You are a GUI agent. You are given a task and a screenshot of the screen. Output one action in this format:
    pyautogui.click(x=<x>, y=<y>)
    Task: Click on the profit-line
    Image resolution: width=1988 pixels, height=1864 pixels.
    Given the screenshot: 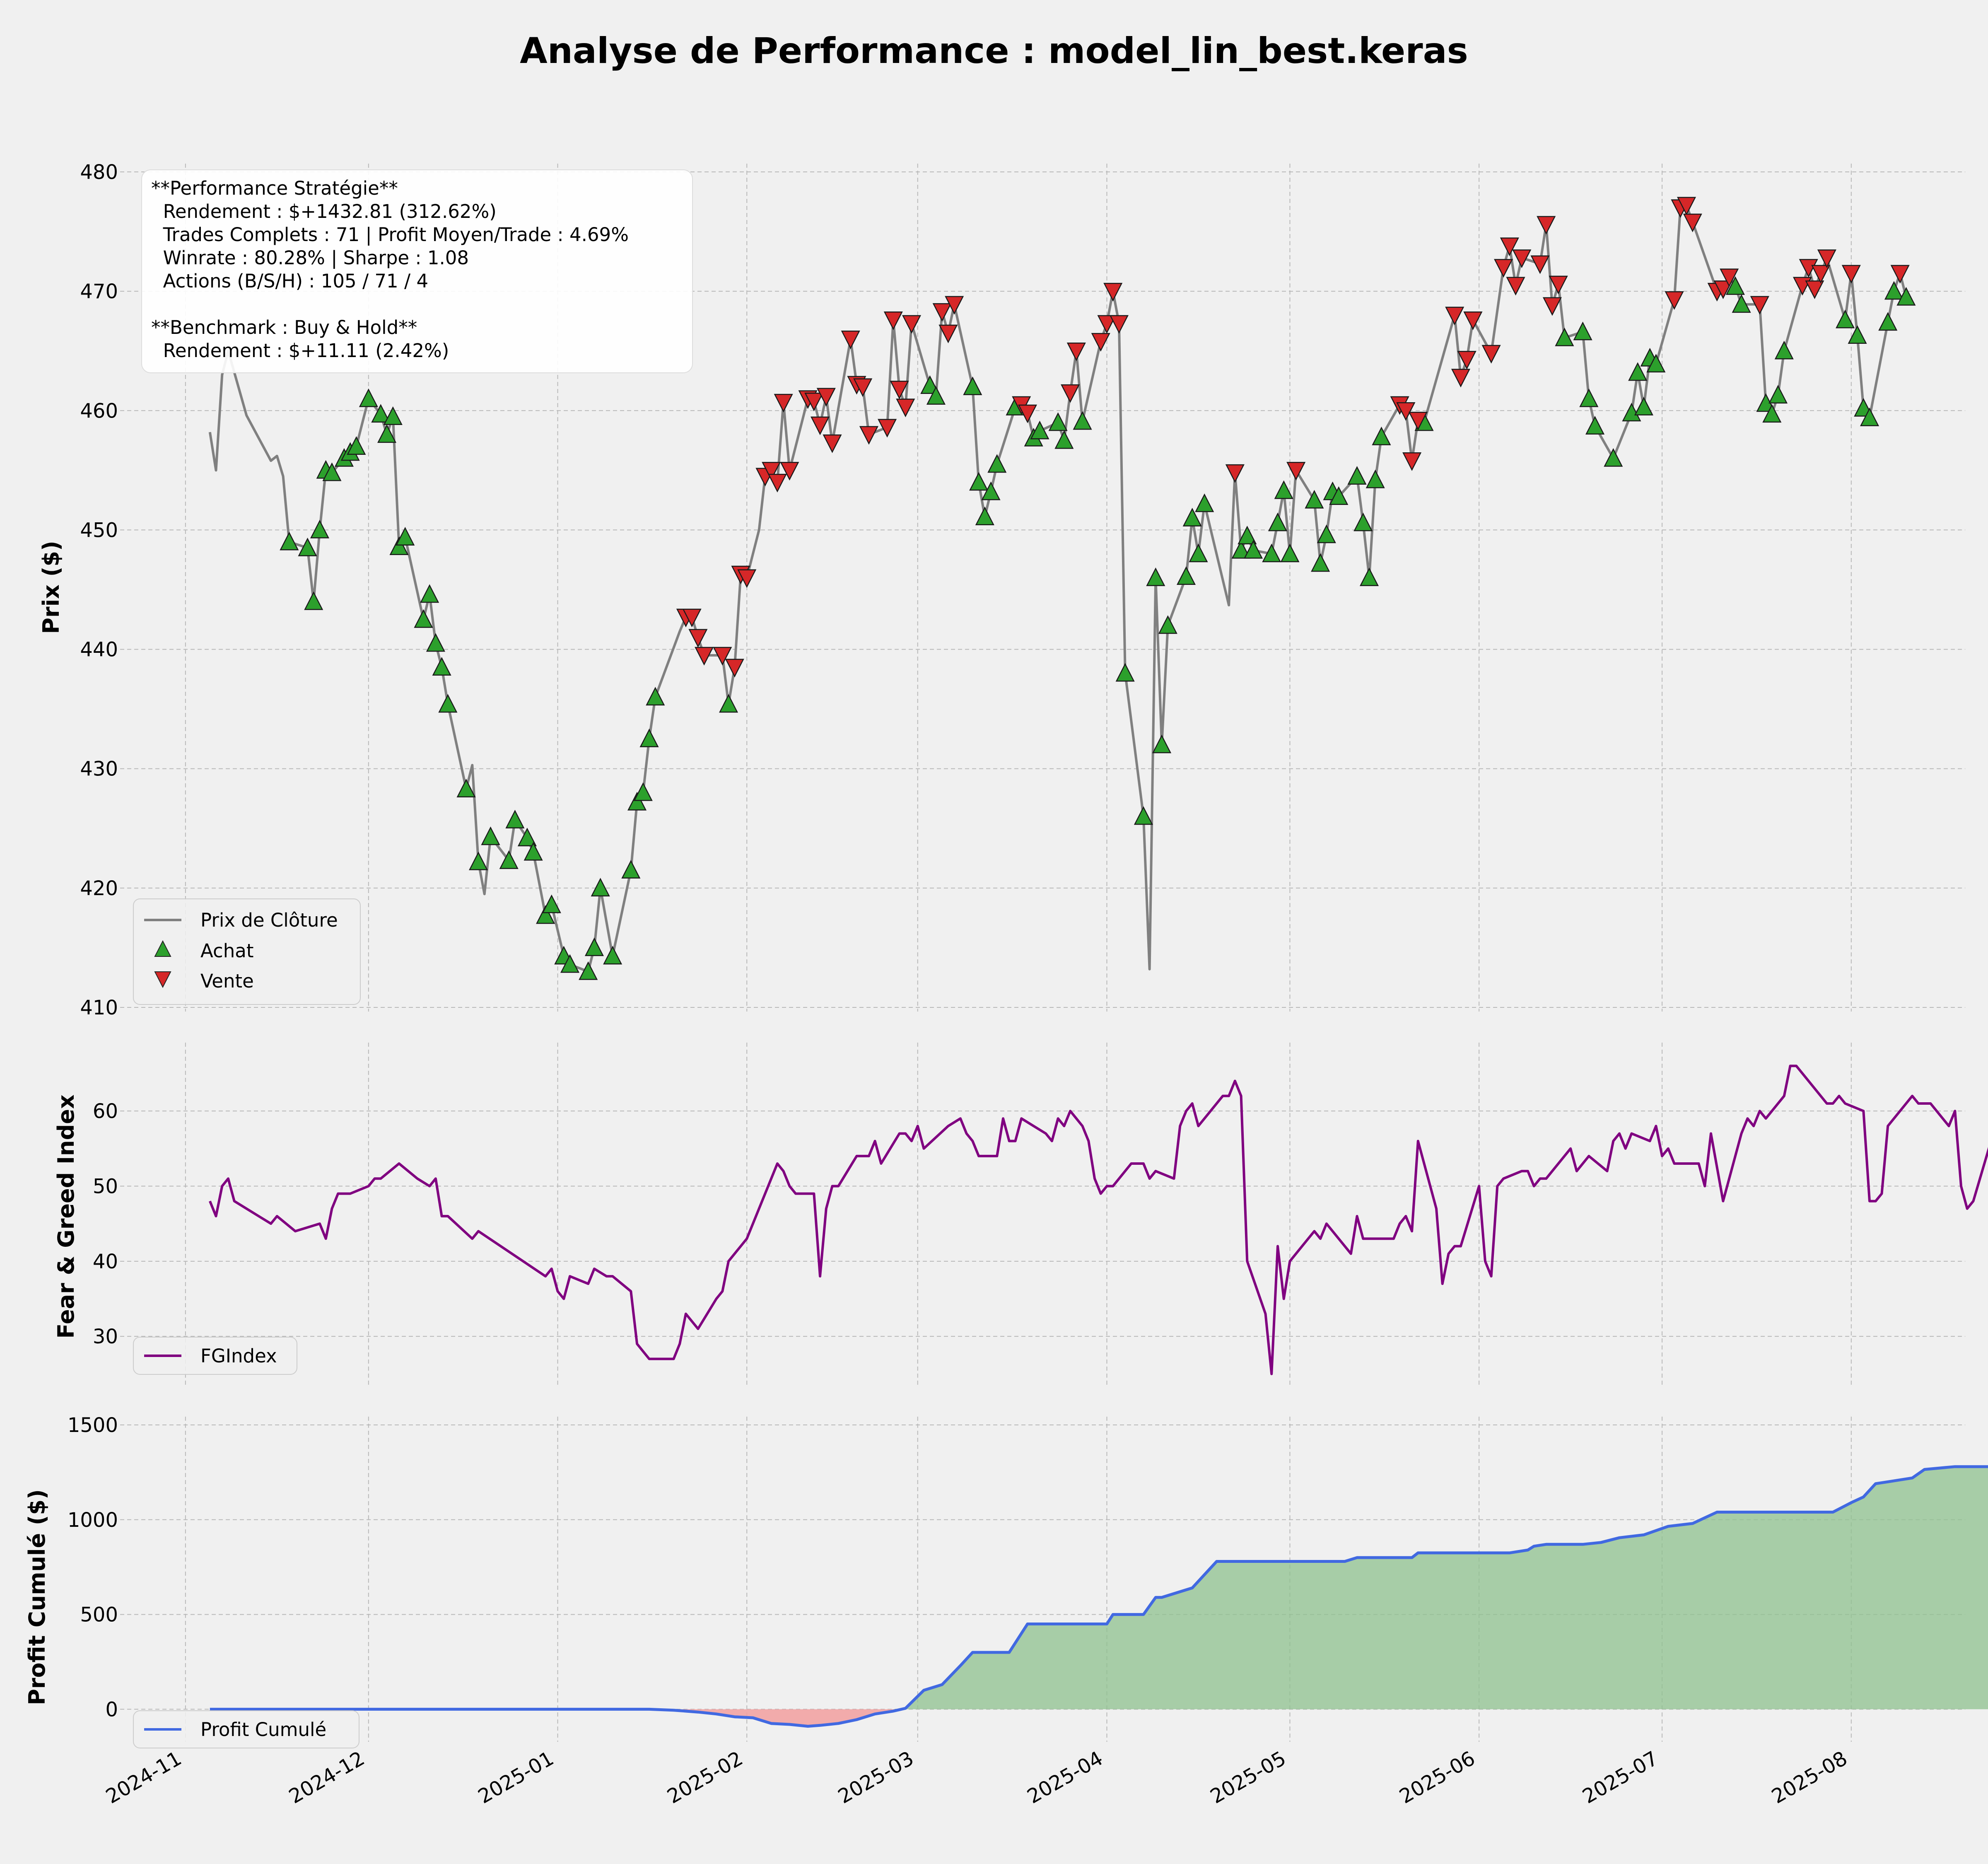 What is the action you would take?
    pyautogui.click(x=1099, y=1596)
    